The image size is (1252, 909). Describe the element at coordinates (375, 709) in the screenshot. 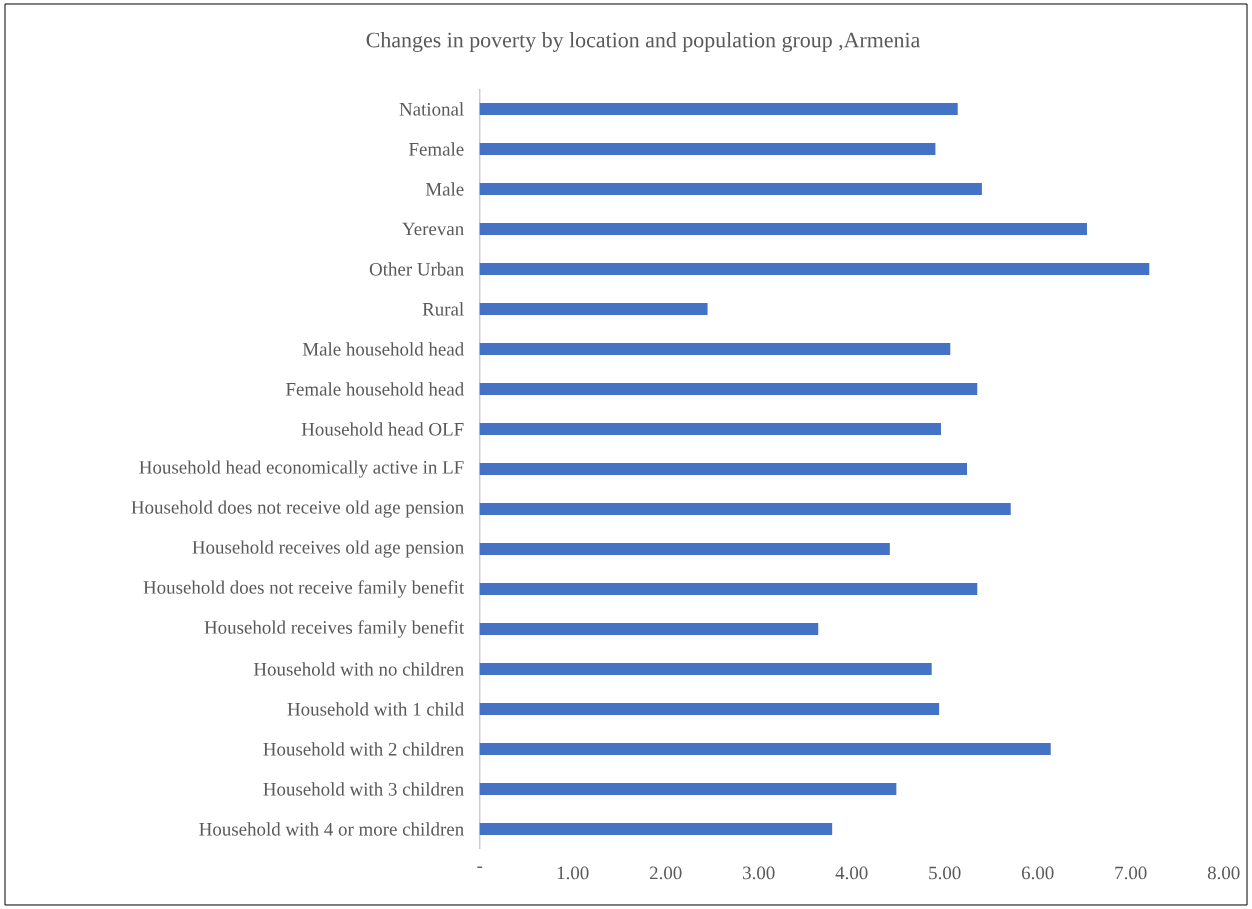

I see `y-tick-label: Household with 1 child` at that location.